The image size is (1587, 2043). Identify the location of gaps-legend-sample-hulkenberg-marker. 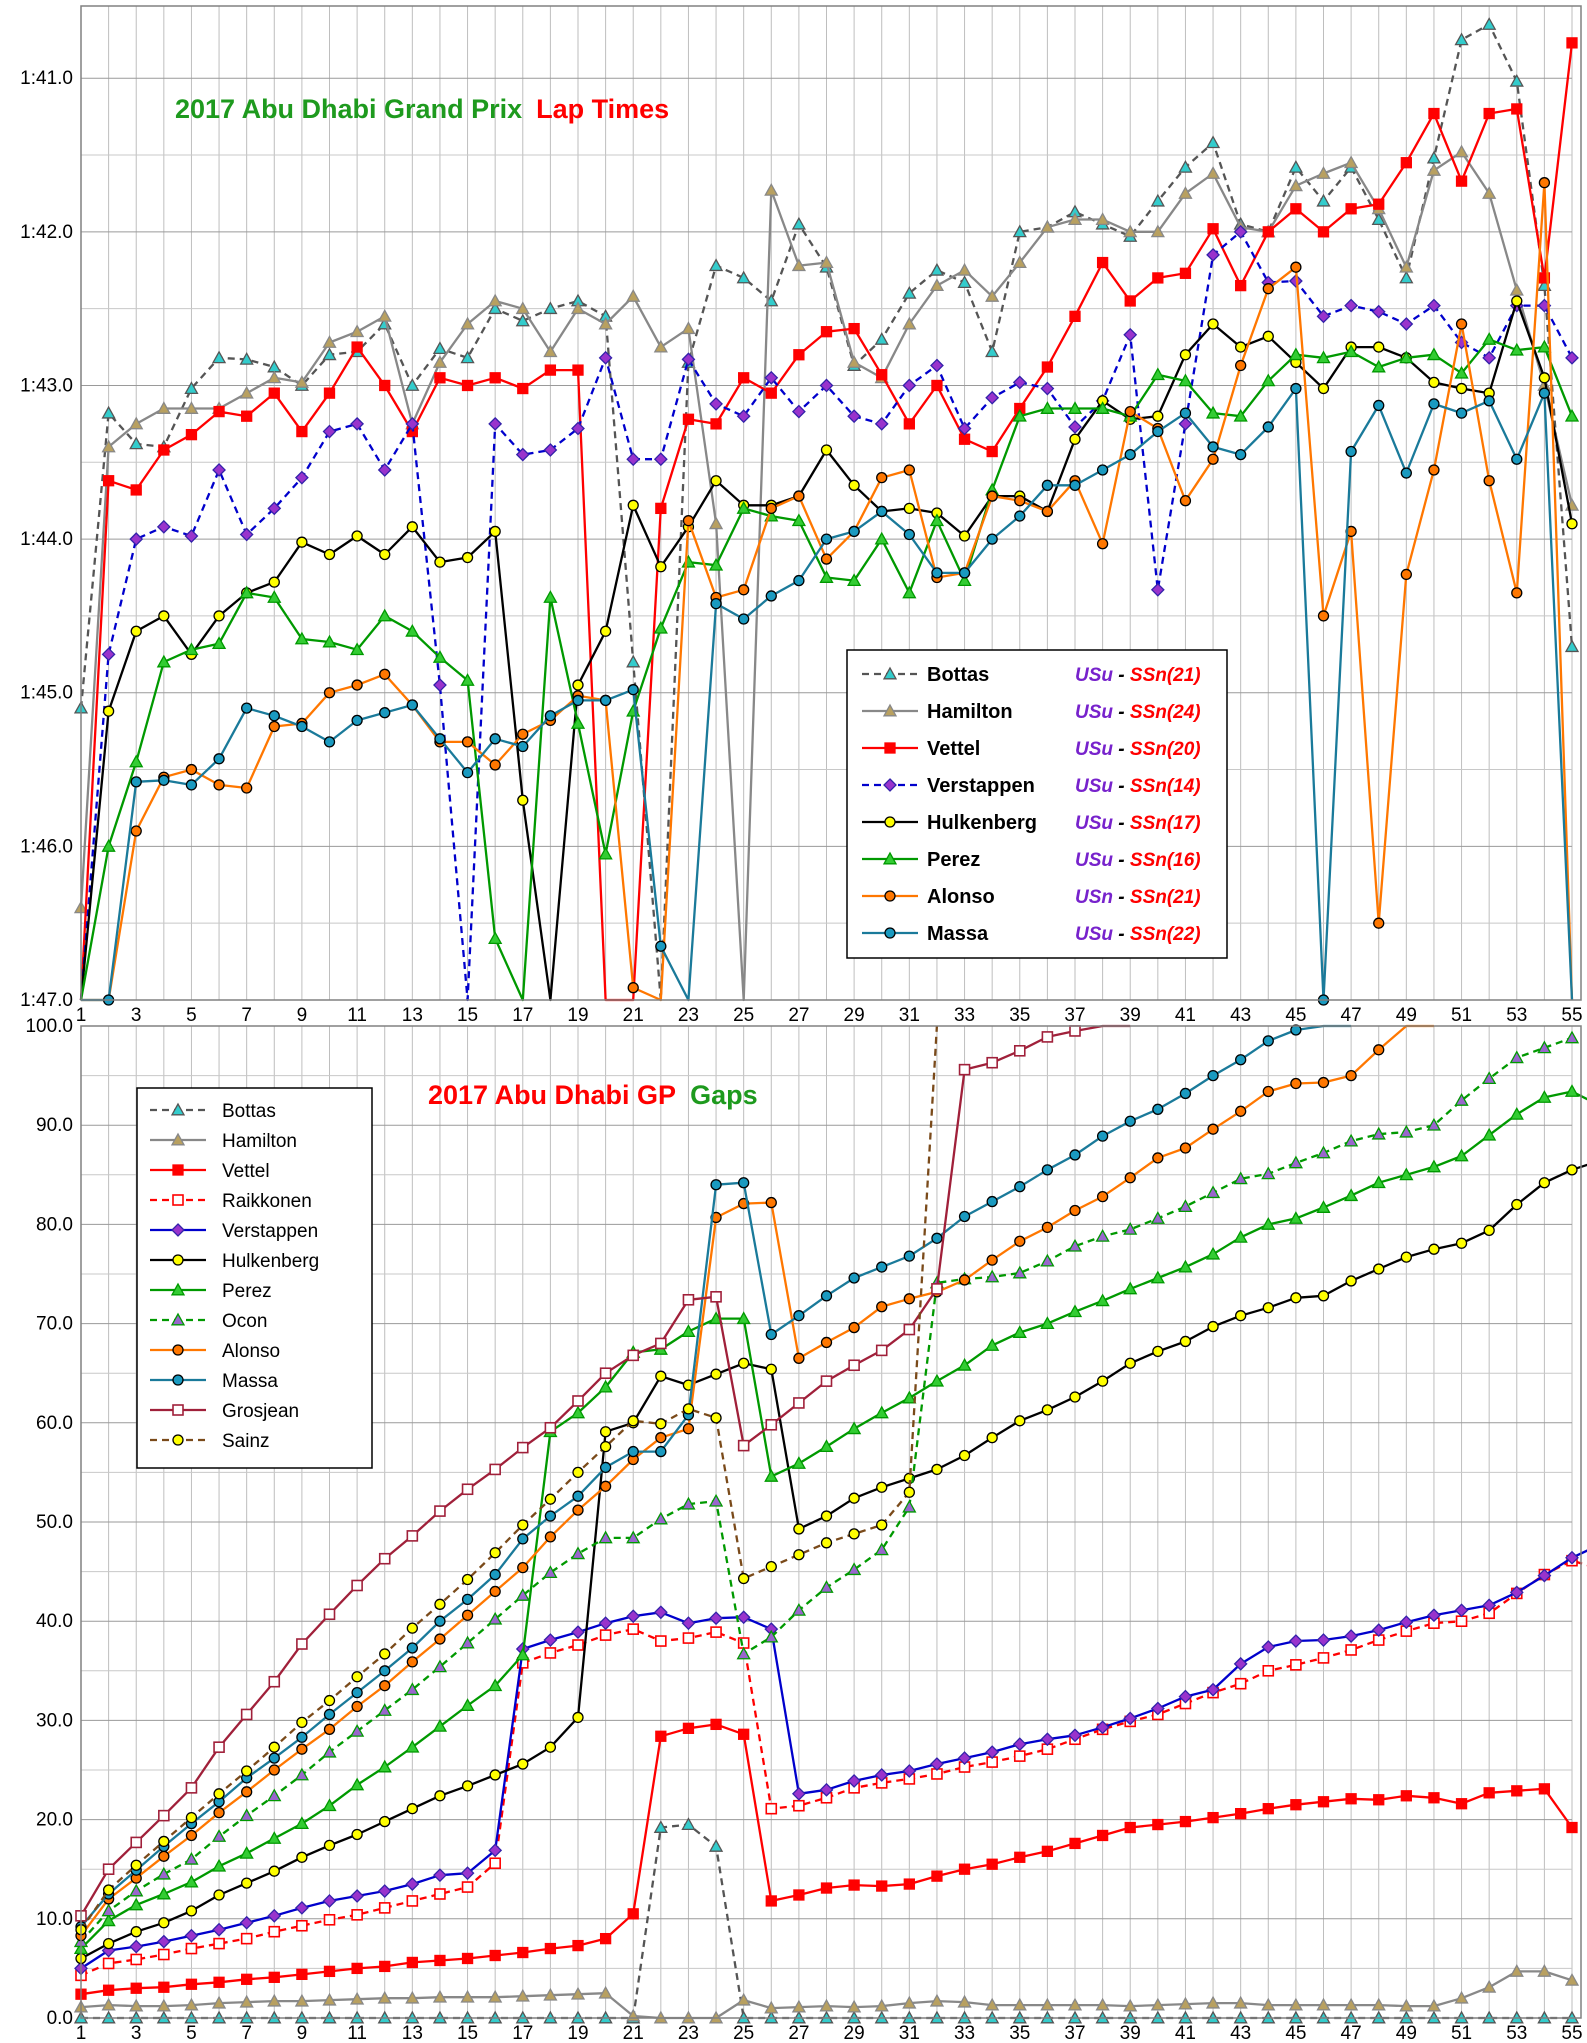
(178, 1260).